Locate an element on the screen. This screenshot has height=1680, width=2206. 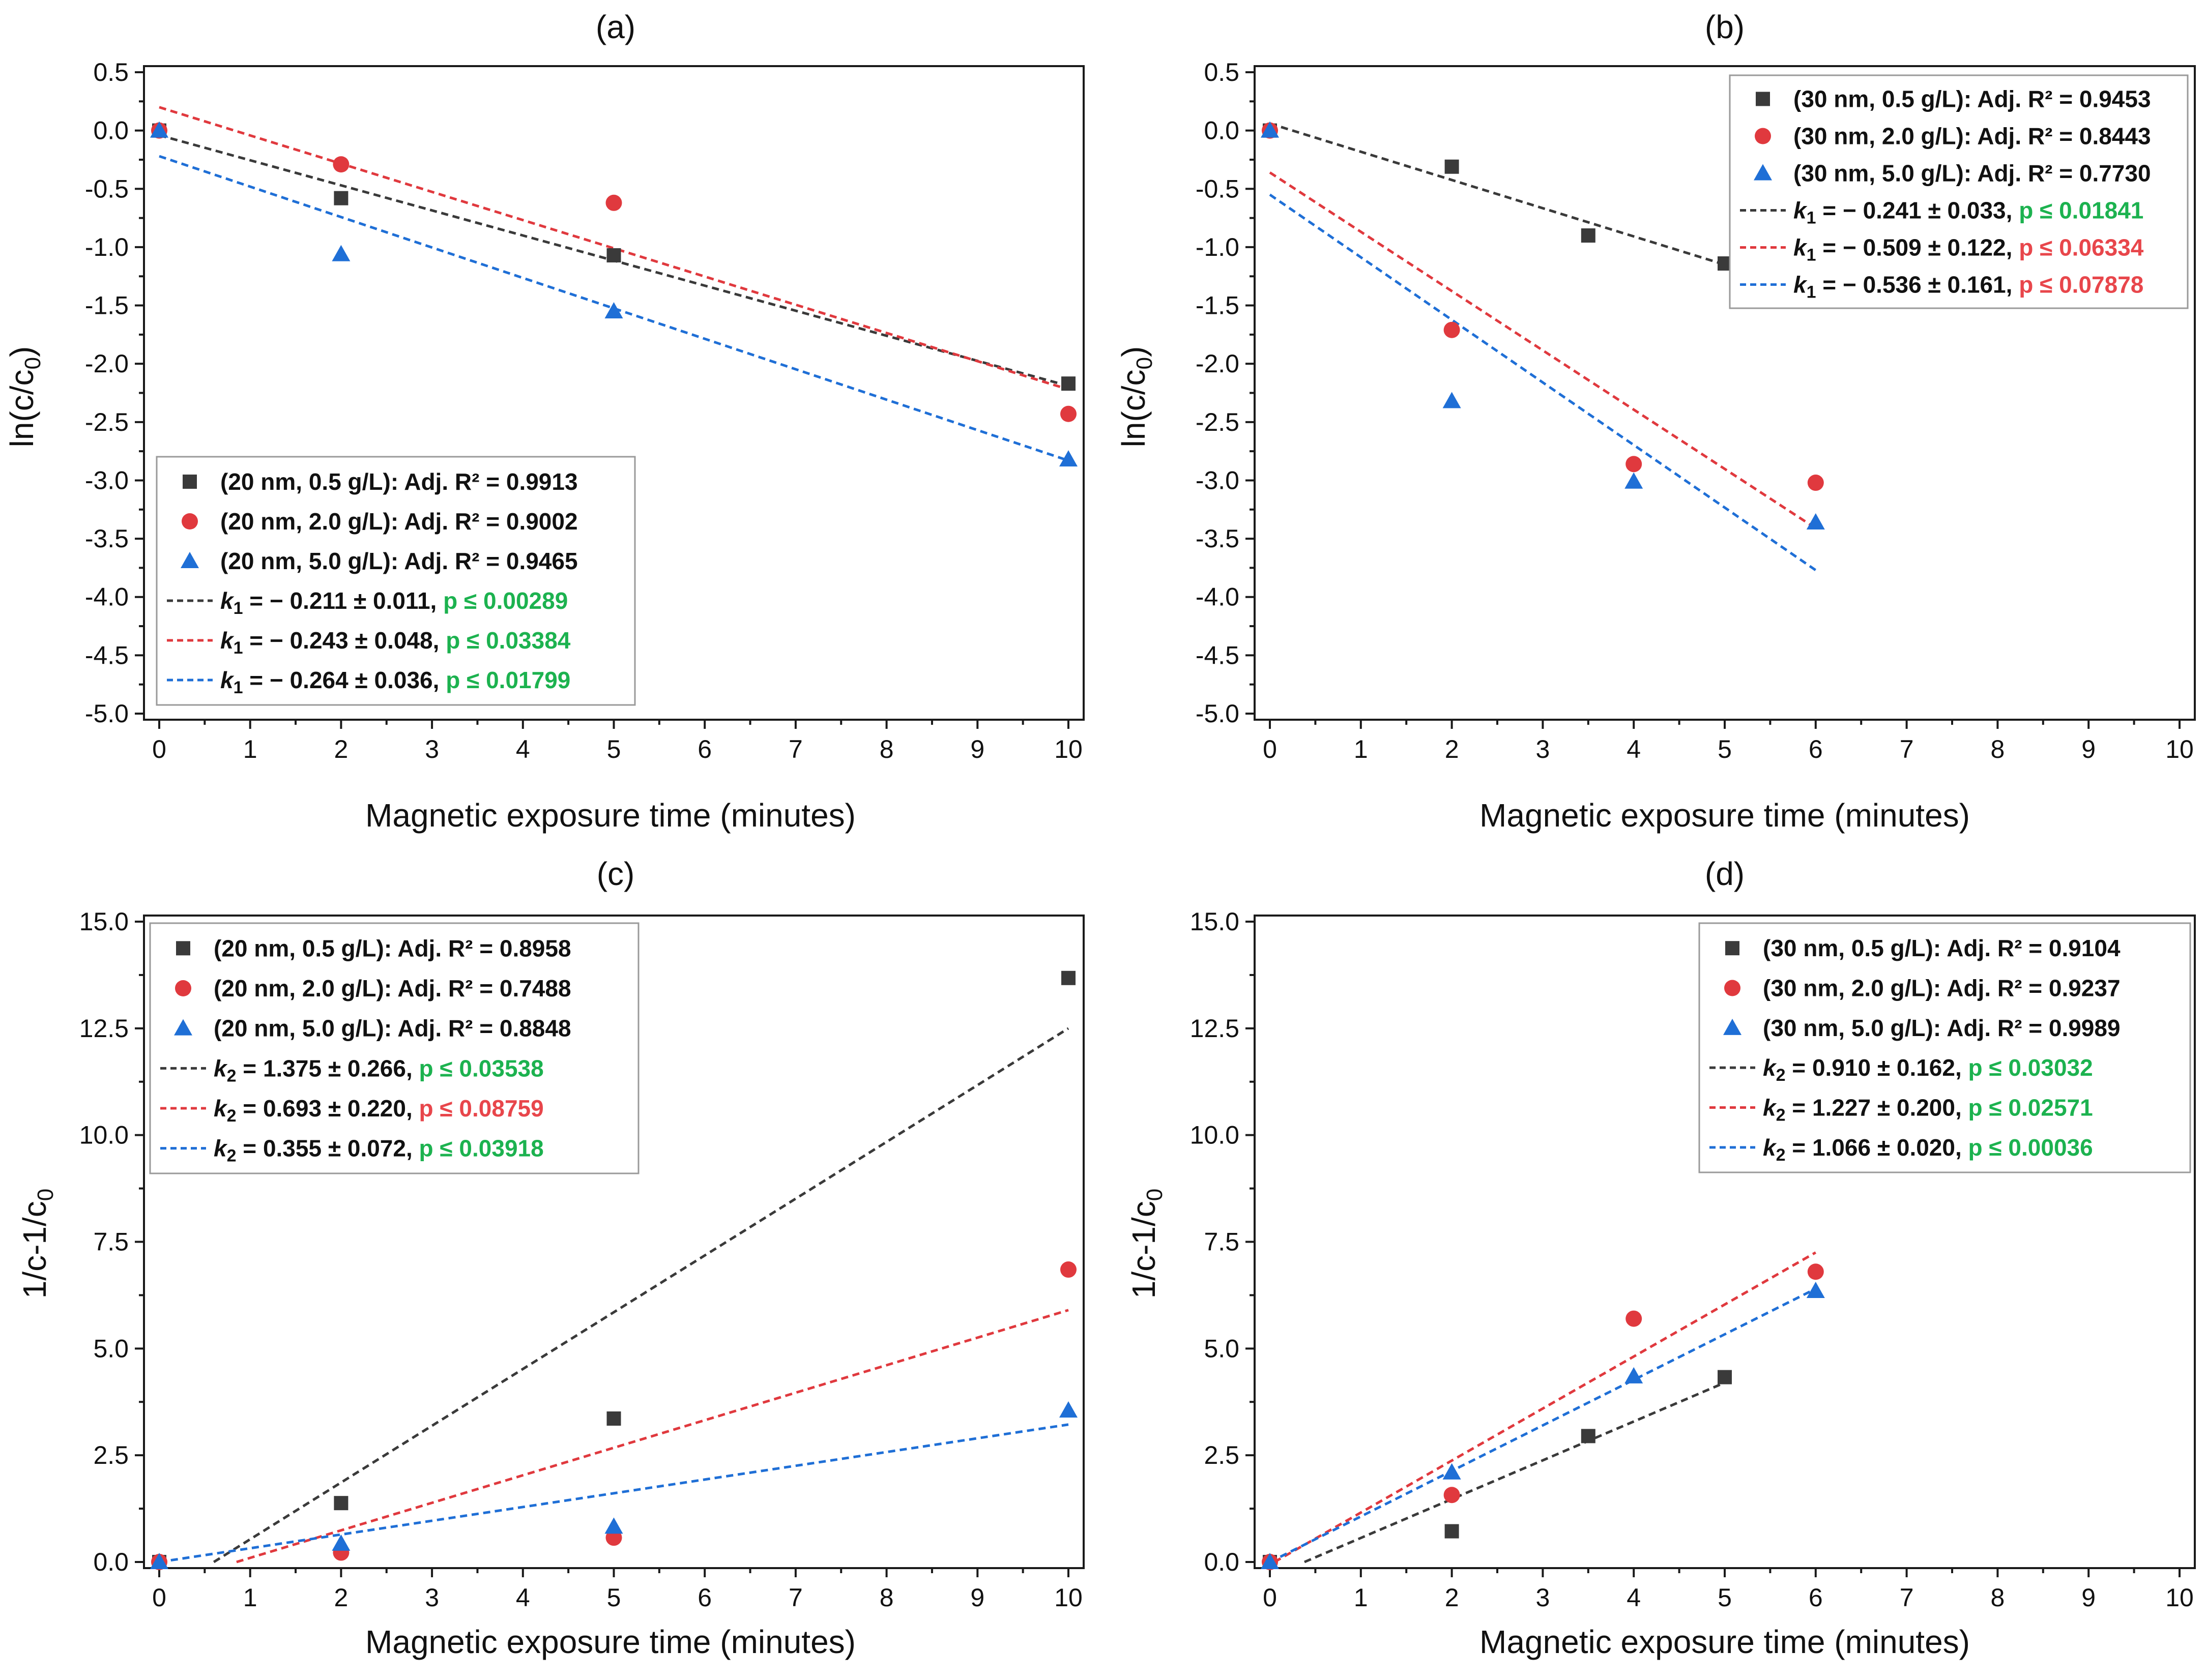
legend-k-value: = 0.910 ± 0.162, is located at coordinates (1877, 1067).